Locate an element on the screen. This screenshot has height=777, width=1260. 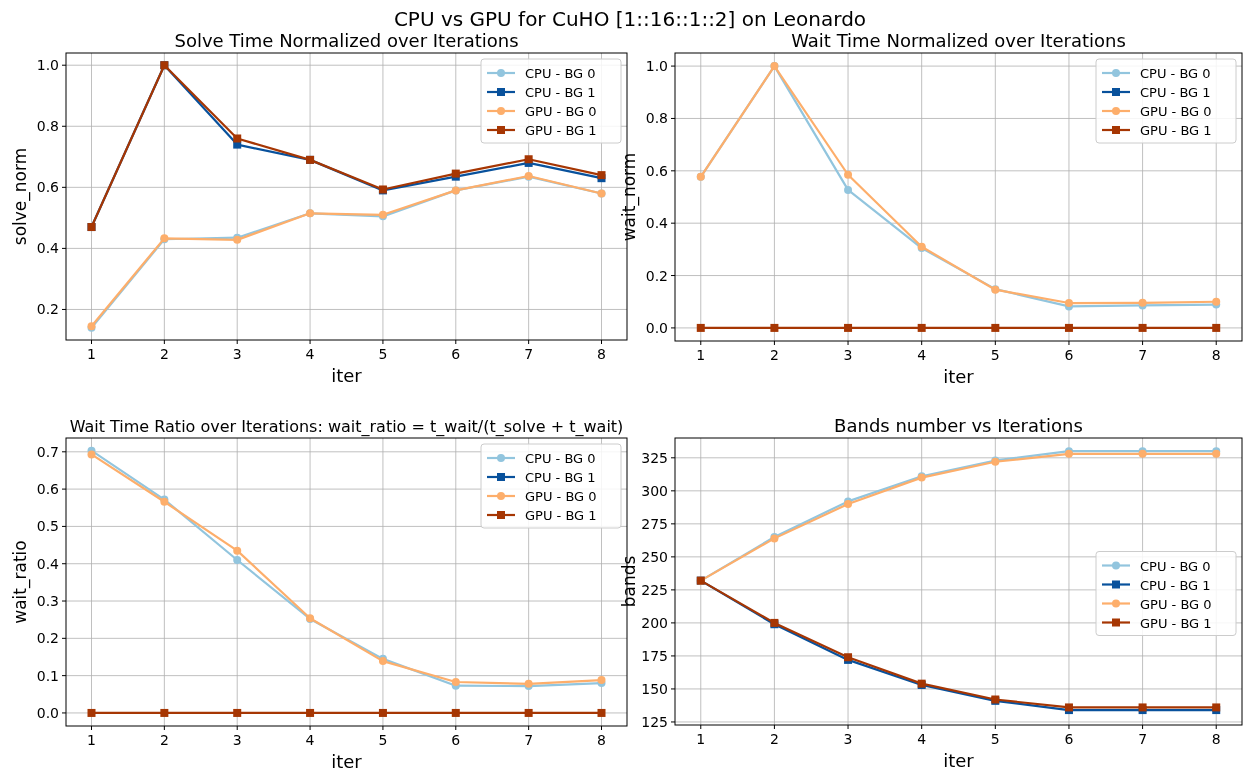
y-tick-label: 200 is located at coordinates (654, 622).